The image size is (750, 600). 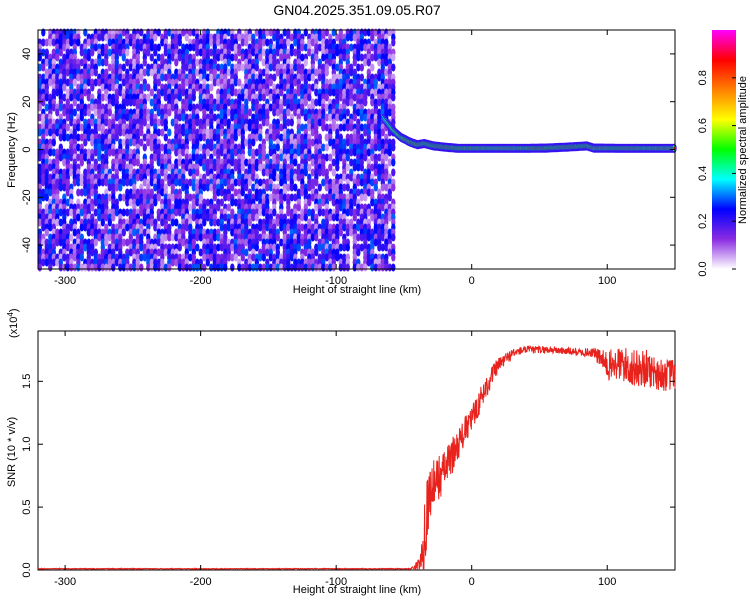 I want to click on y-tick-label: 0.5, so click(x=27, y=506).